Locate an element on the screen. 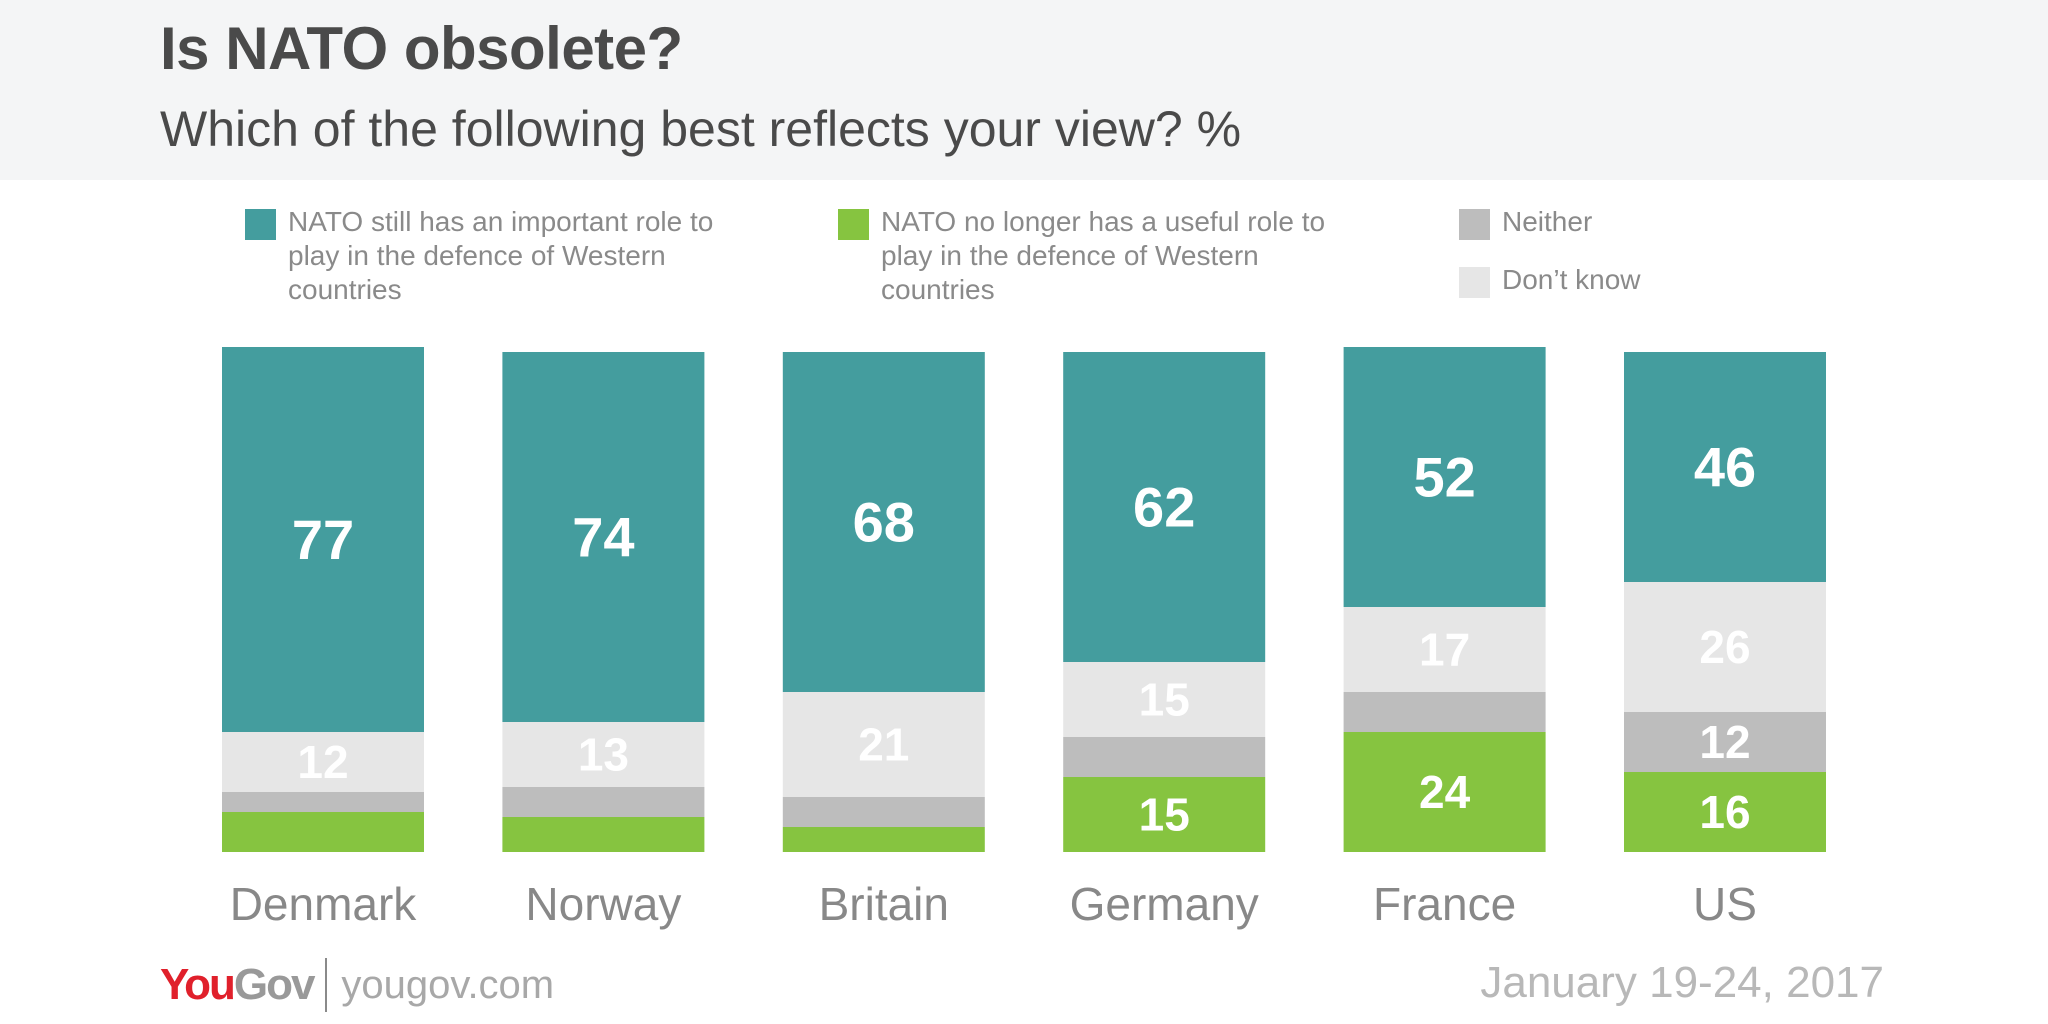 This screenshot has width=2048, height=1024. bar-segment-us-important-role is located at coordinates (1725, 467).